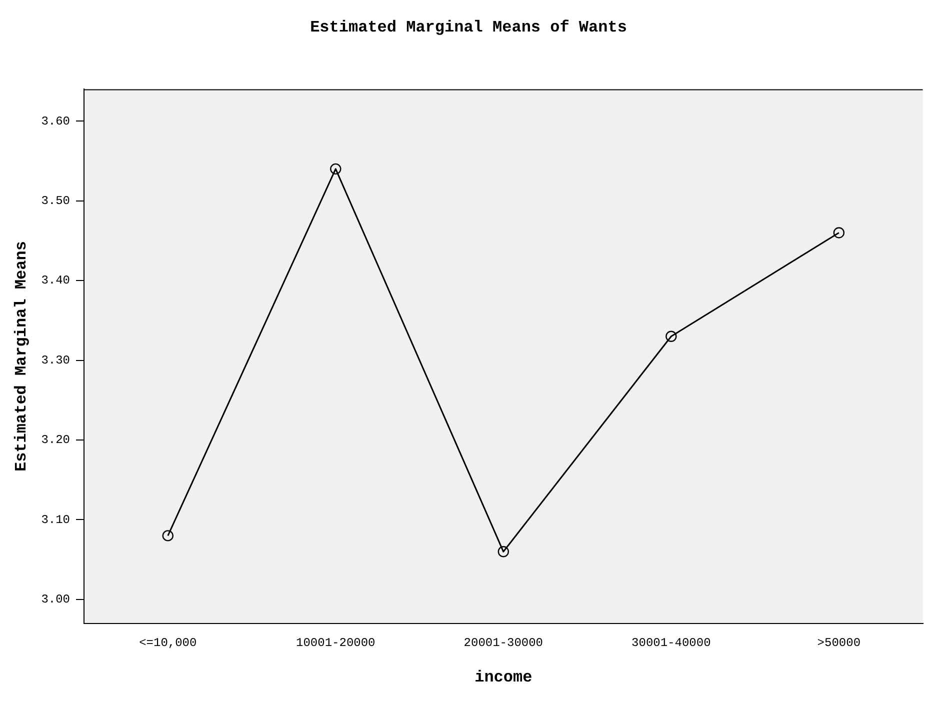  Describe the element at coordinates (468, 27) in the screenshot. I see `chart-title: Estimated Marginal Means of Wants` at that location.